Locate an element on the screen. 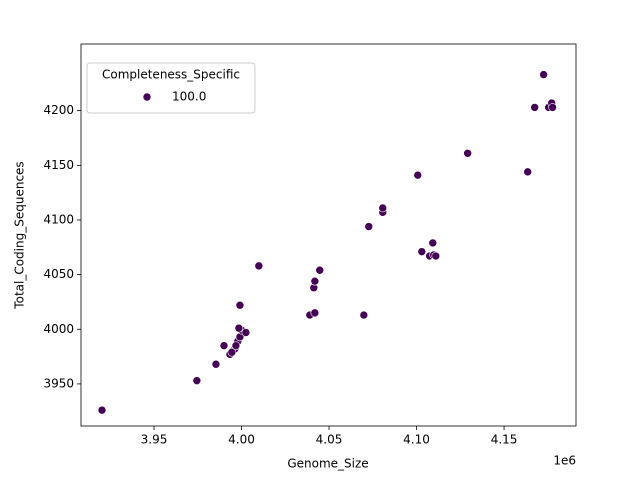  x-tick-label: 4.15 is located at coordinates (504, 440).